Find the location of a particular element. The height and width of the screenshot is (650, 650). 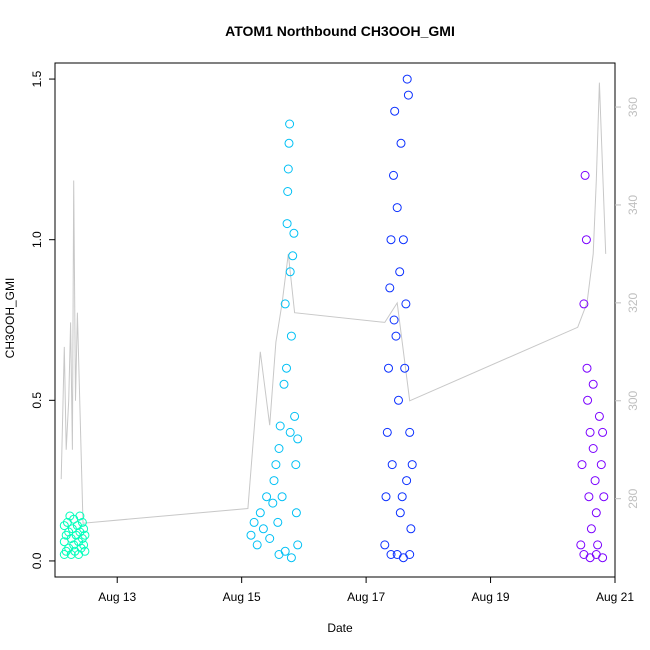

y-tick-label: 0.0 is located at coordinates (37, 560).